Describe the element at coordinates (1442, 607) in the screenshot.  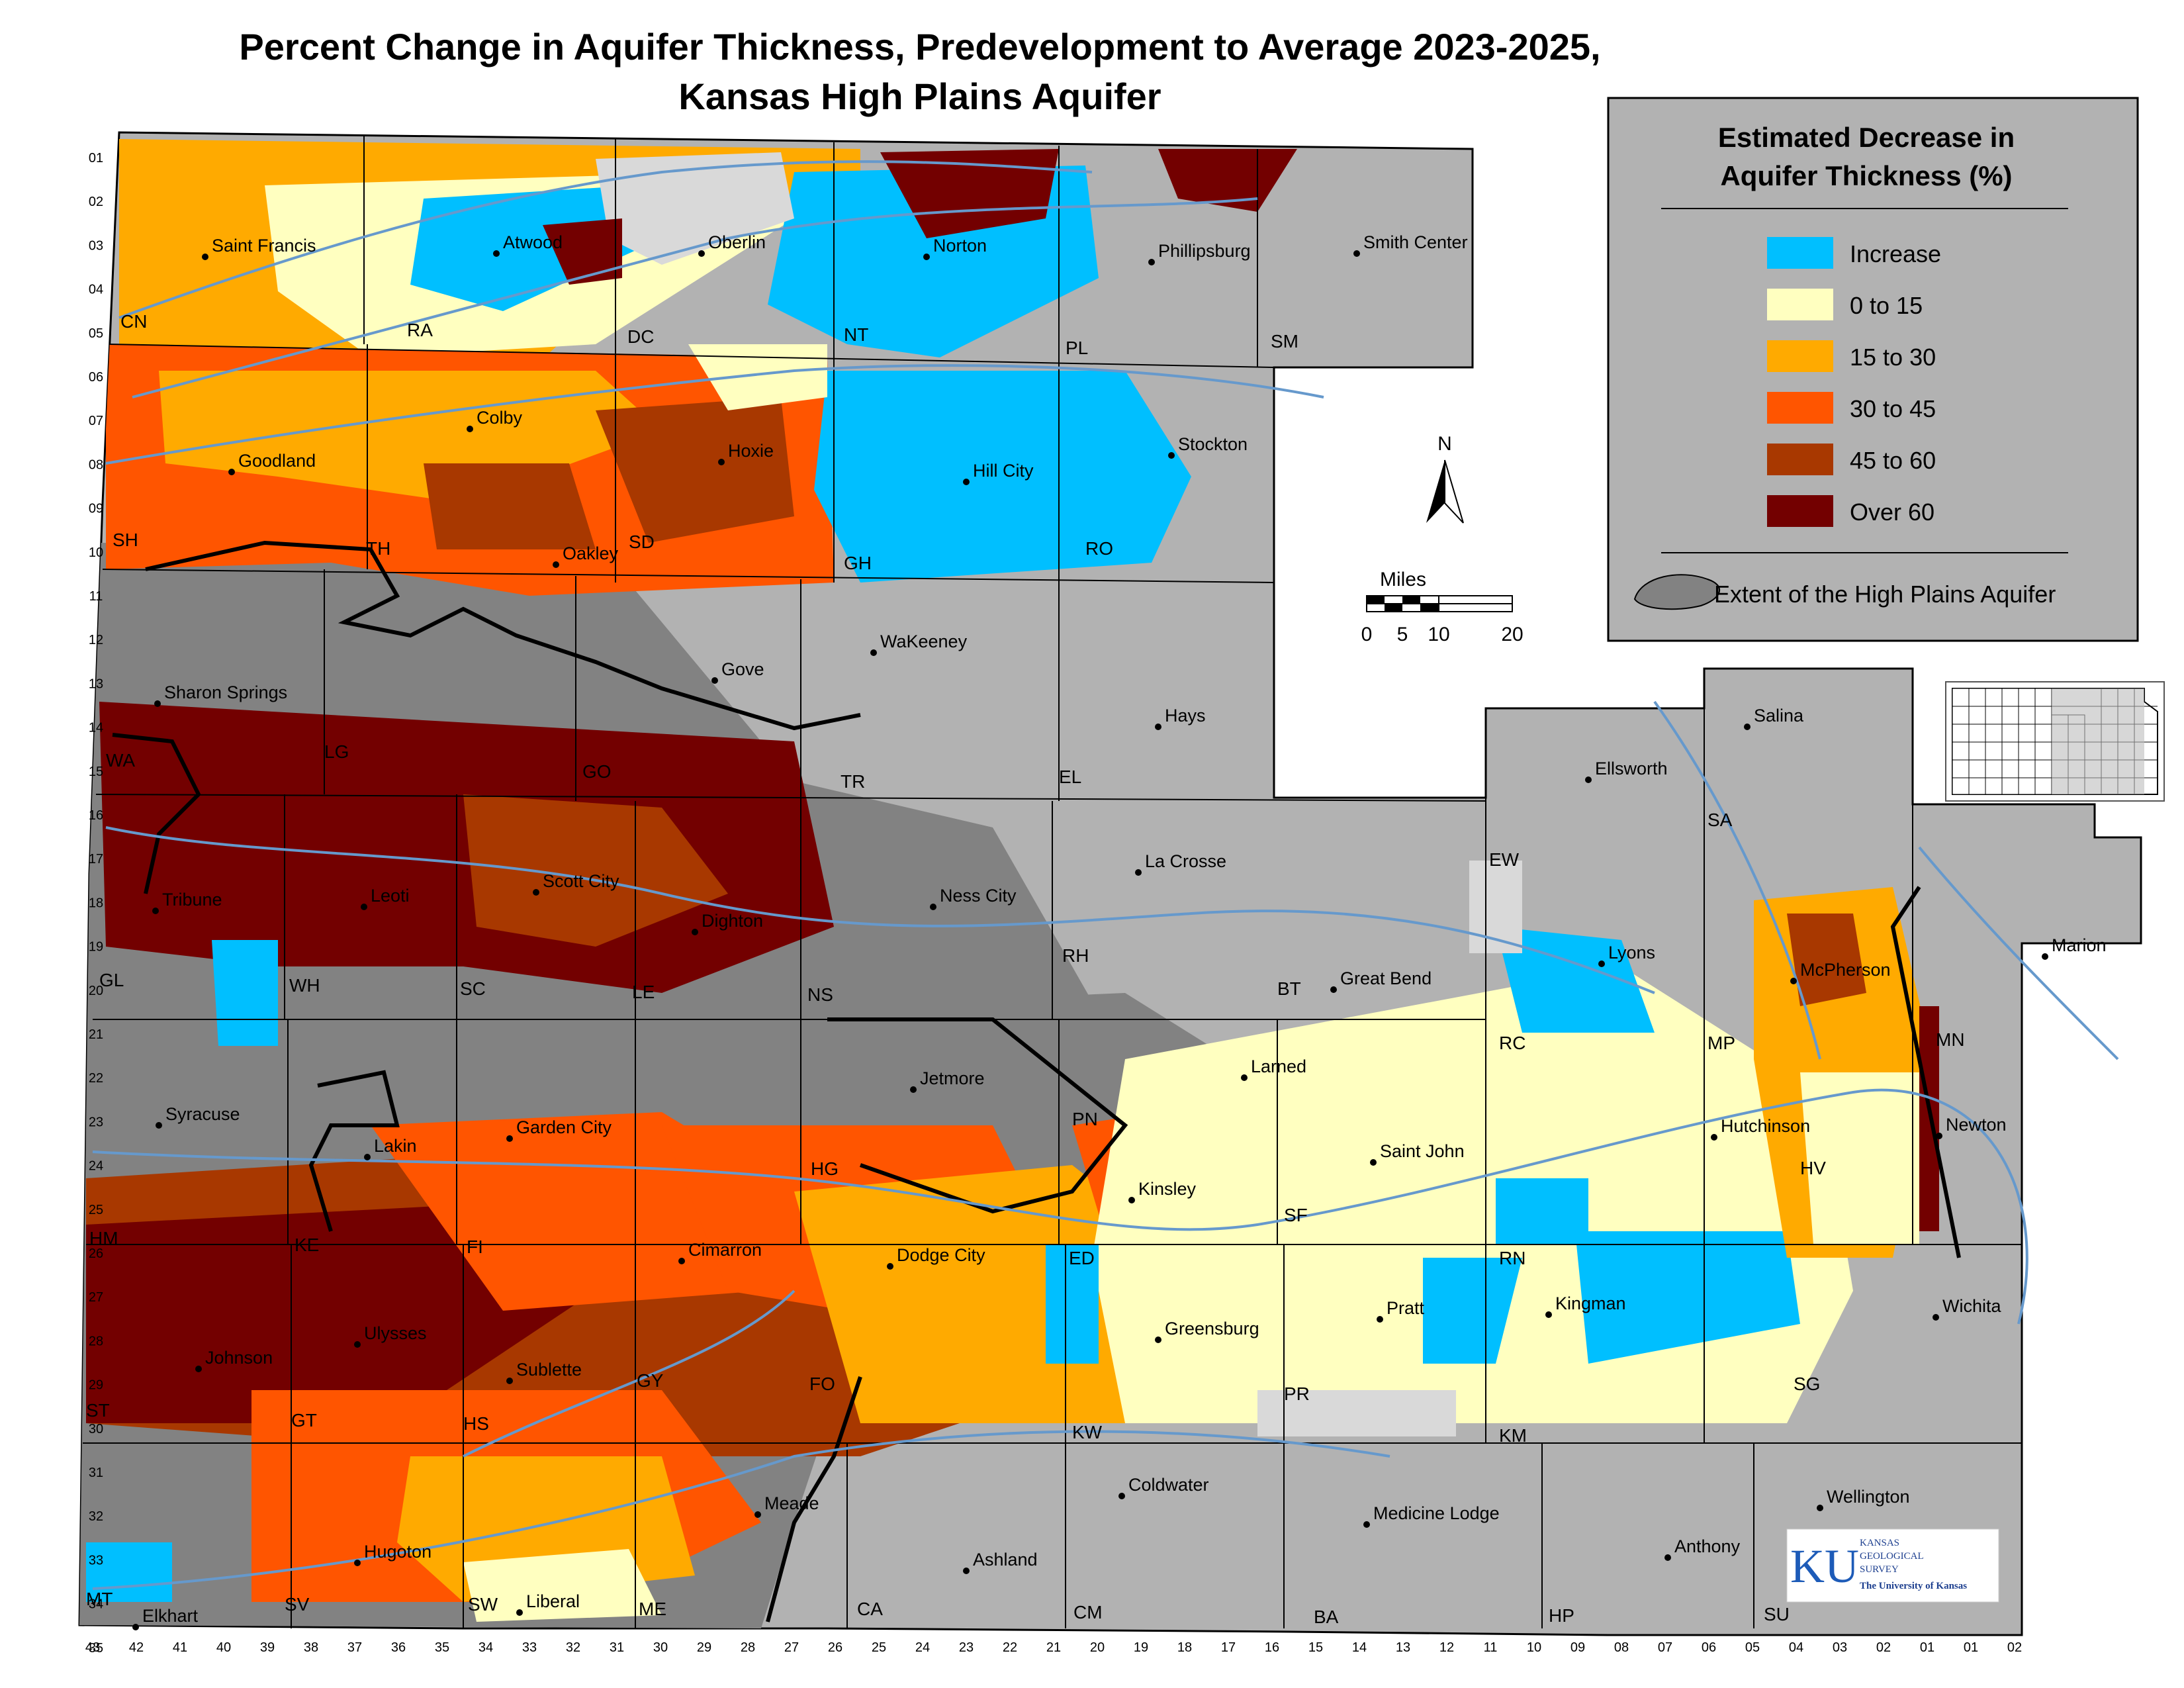
I see `scale-bar: Miles 0 5 10 20` at that location.